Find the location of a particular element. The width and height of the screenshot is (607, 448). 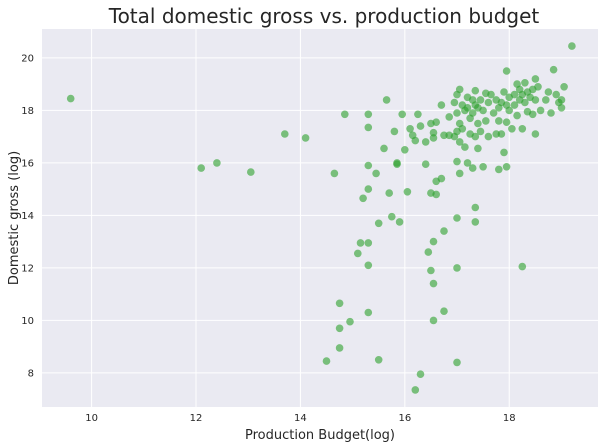

x-tick-label: 16 is located at coordinates (404, 418).